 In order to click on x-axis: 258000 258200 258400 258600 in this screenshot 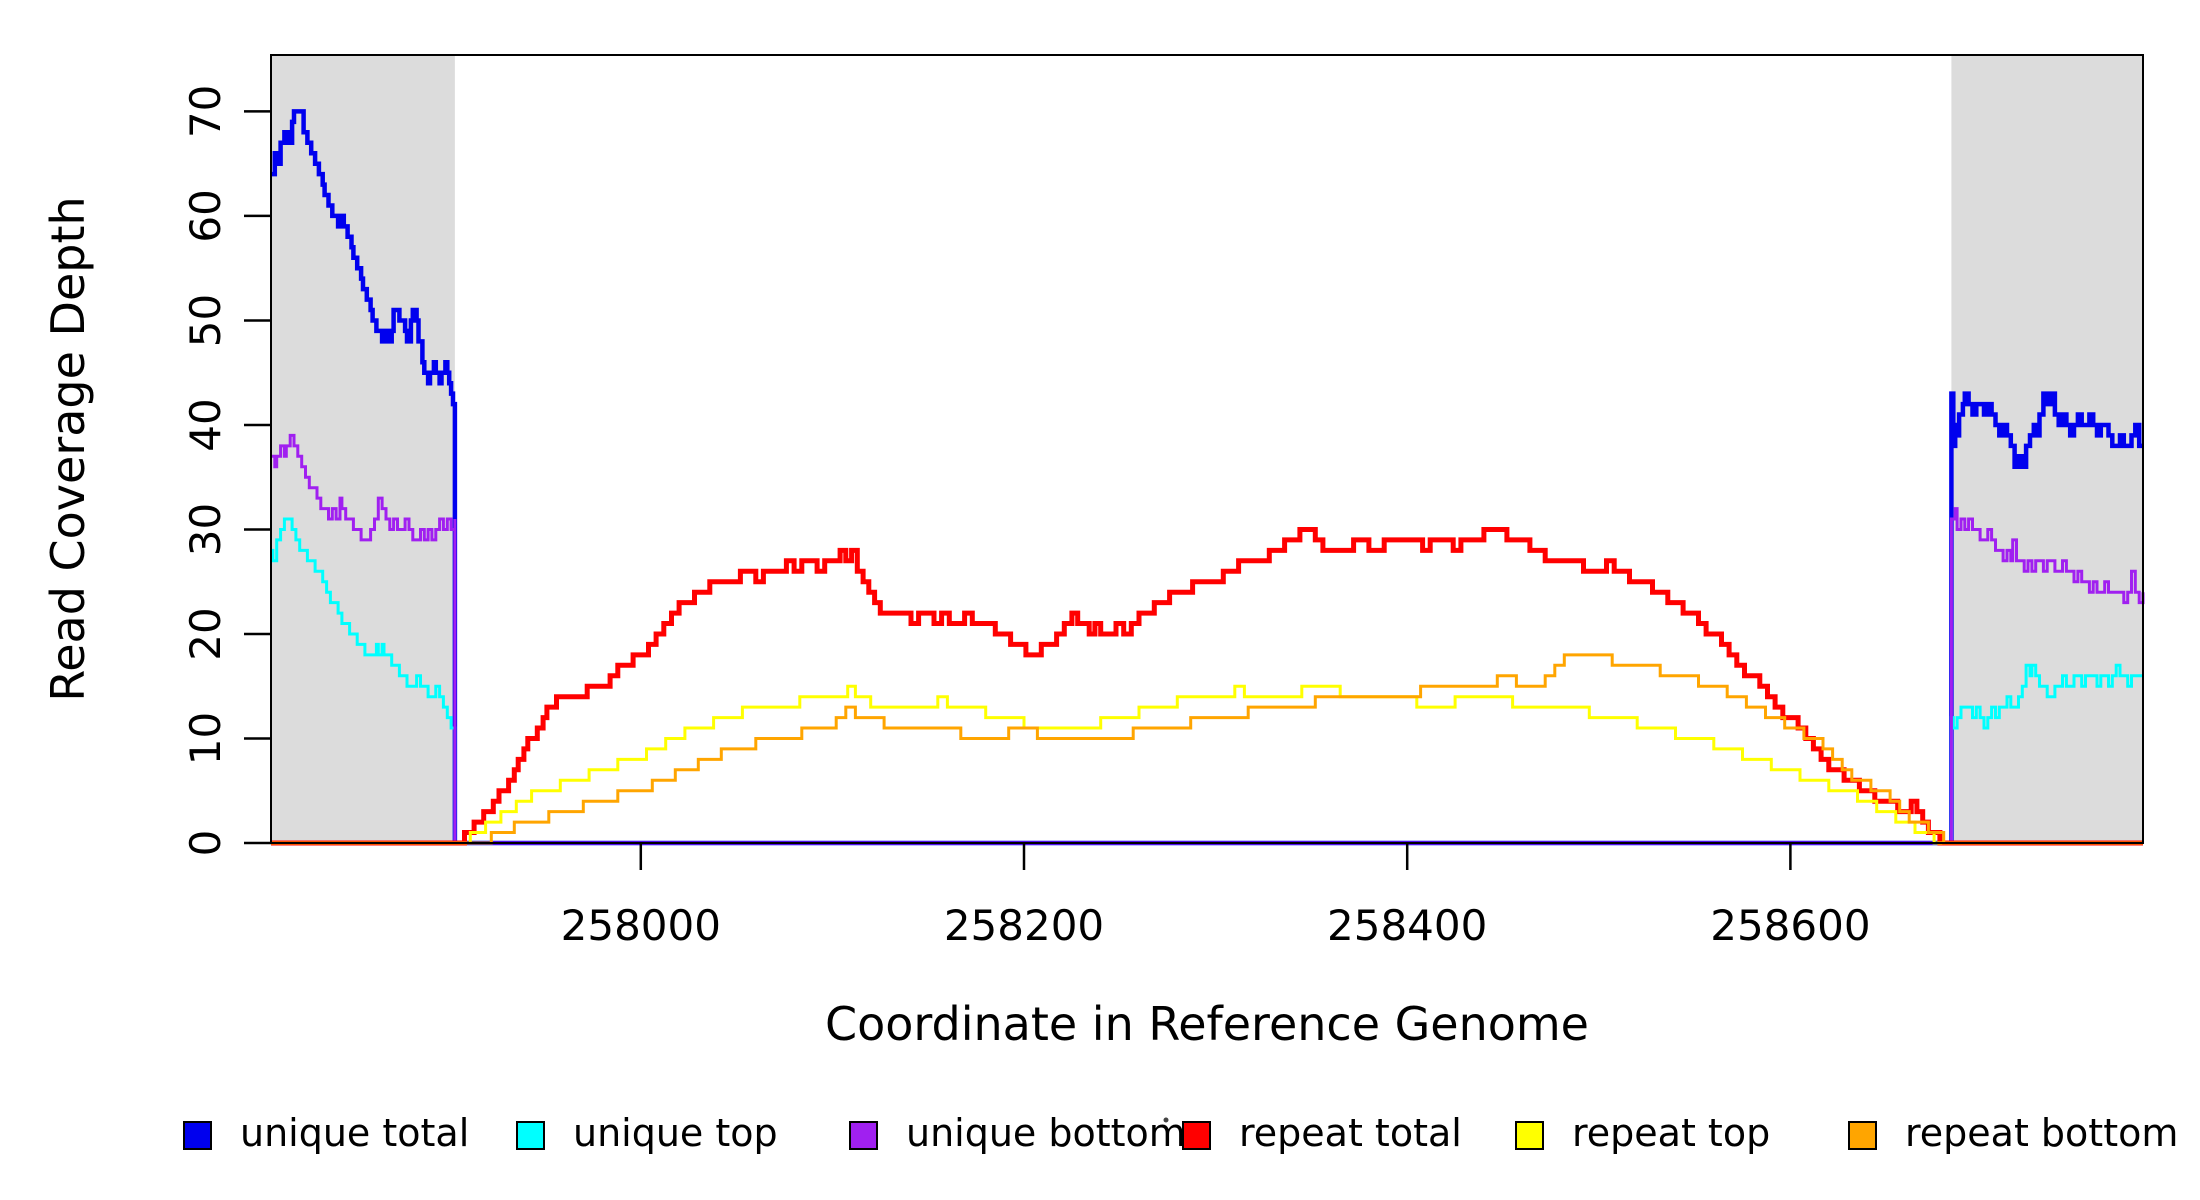, I will do `click(1216, 896)`.